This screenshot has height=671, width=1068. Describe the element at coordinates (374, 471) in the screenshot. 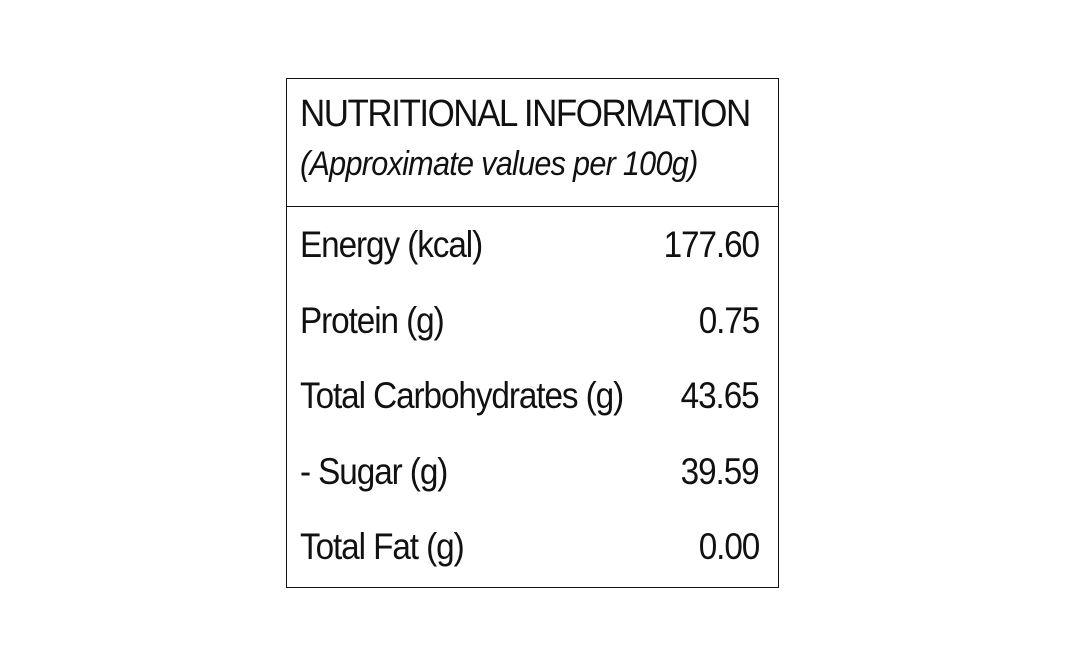

I see `row-label: - Sugar (g)` at that location.